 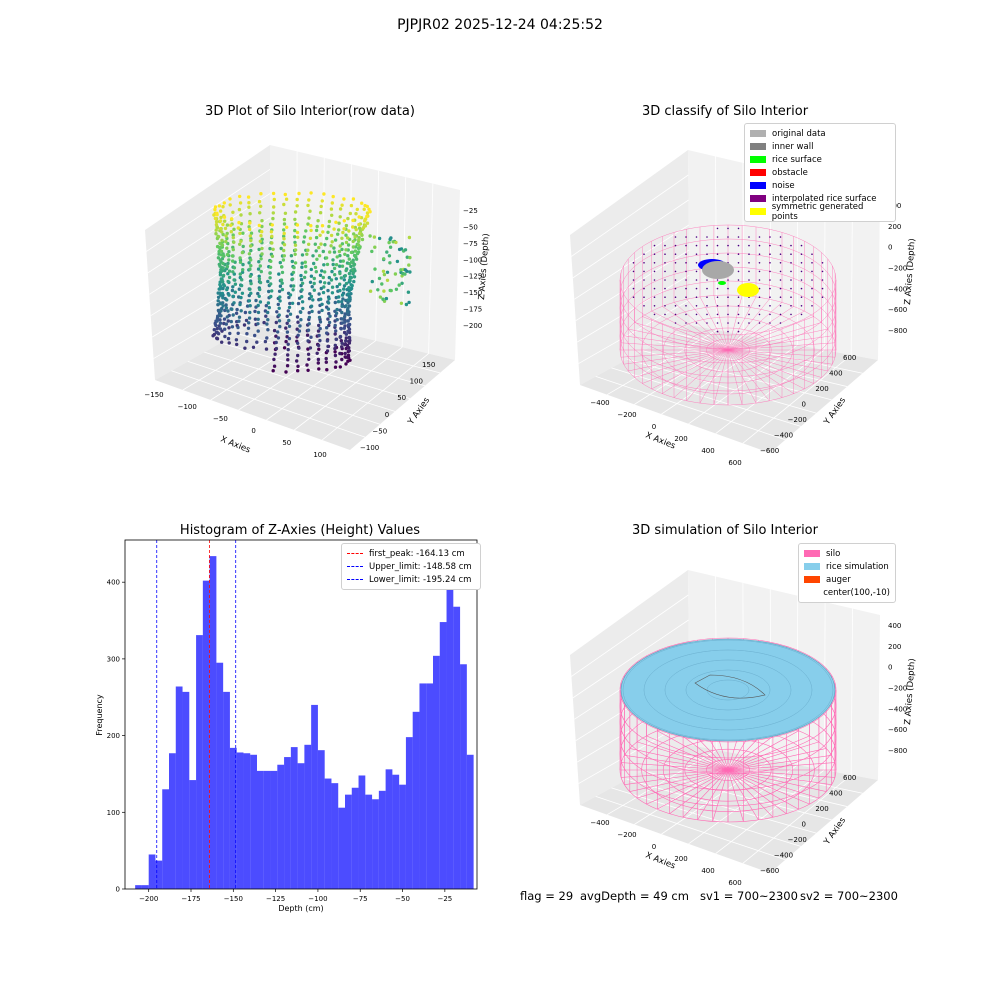 I want to click on legend-entry: first_peak: -164.13 cm, so click(x=411, y=553).